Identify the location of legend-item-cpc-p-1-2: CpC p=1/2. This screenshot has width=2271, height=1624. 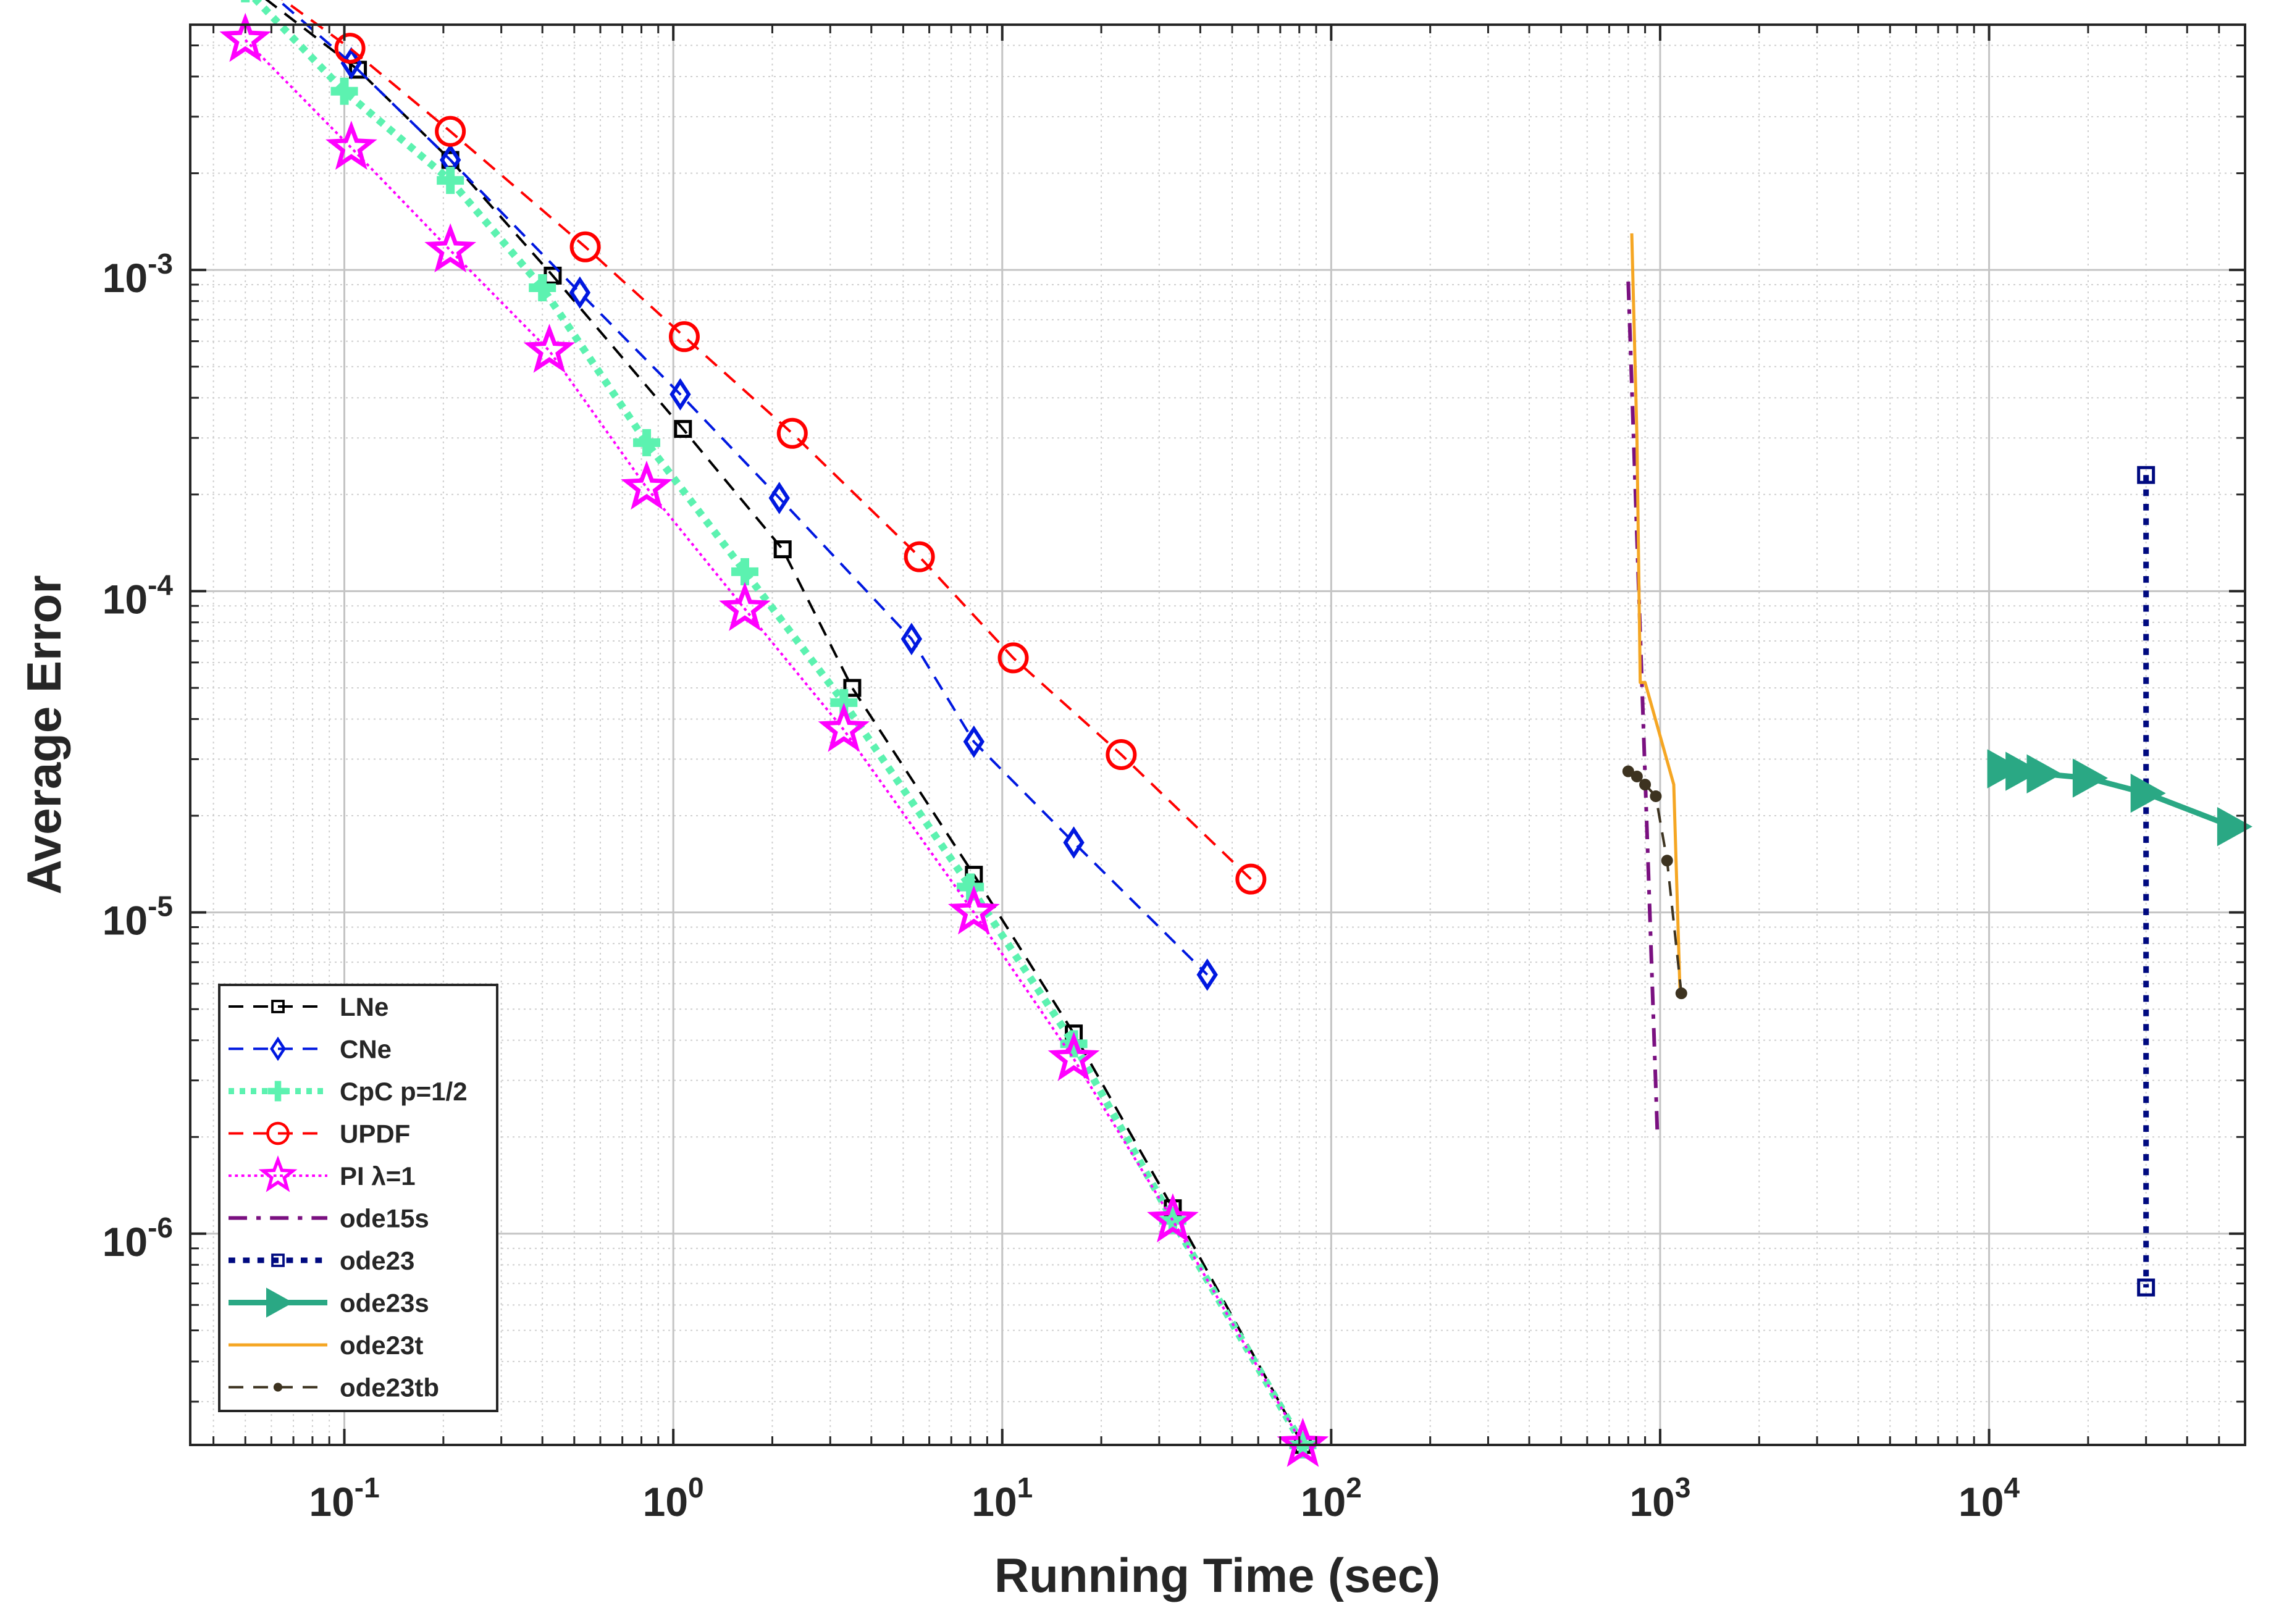
(348, 1092).